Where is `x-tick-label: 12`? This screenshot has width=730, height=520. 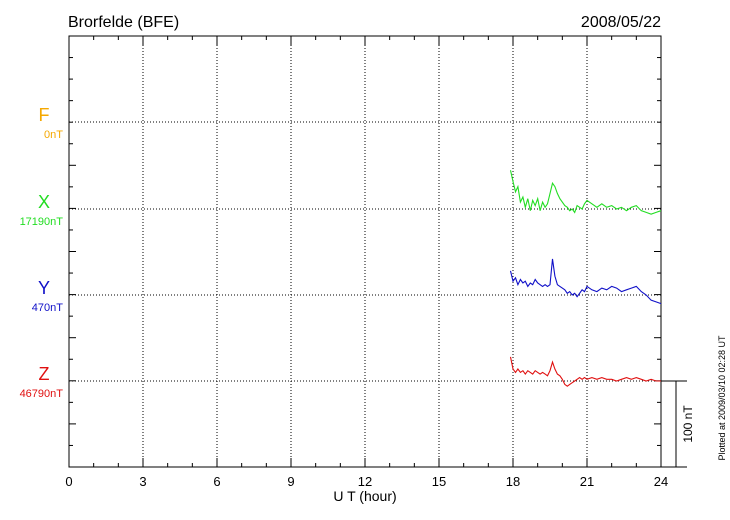
x-tick-label: 12 is located at coordinates (365, 481).